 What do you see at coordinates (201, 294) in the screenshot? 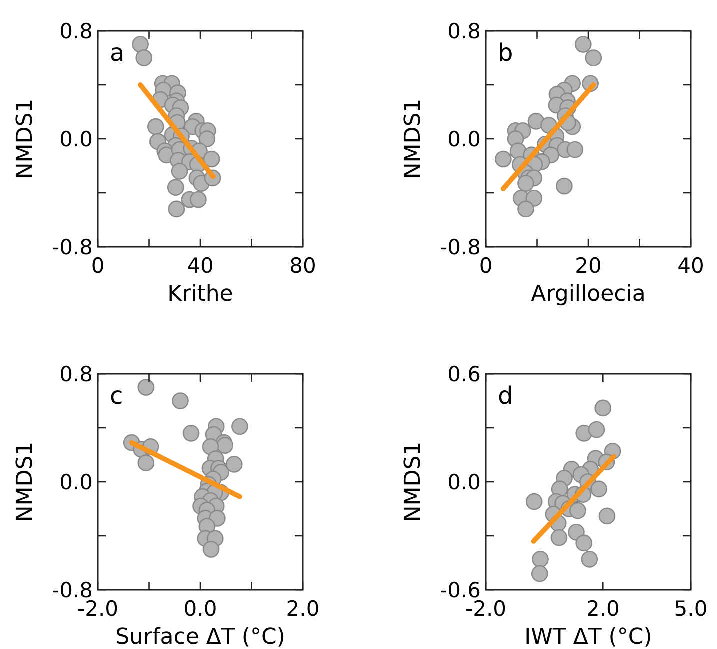
I see `x-axis-title: Krithe` at bounding box center [201, 294].